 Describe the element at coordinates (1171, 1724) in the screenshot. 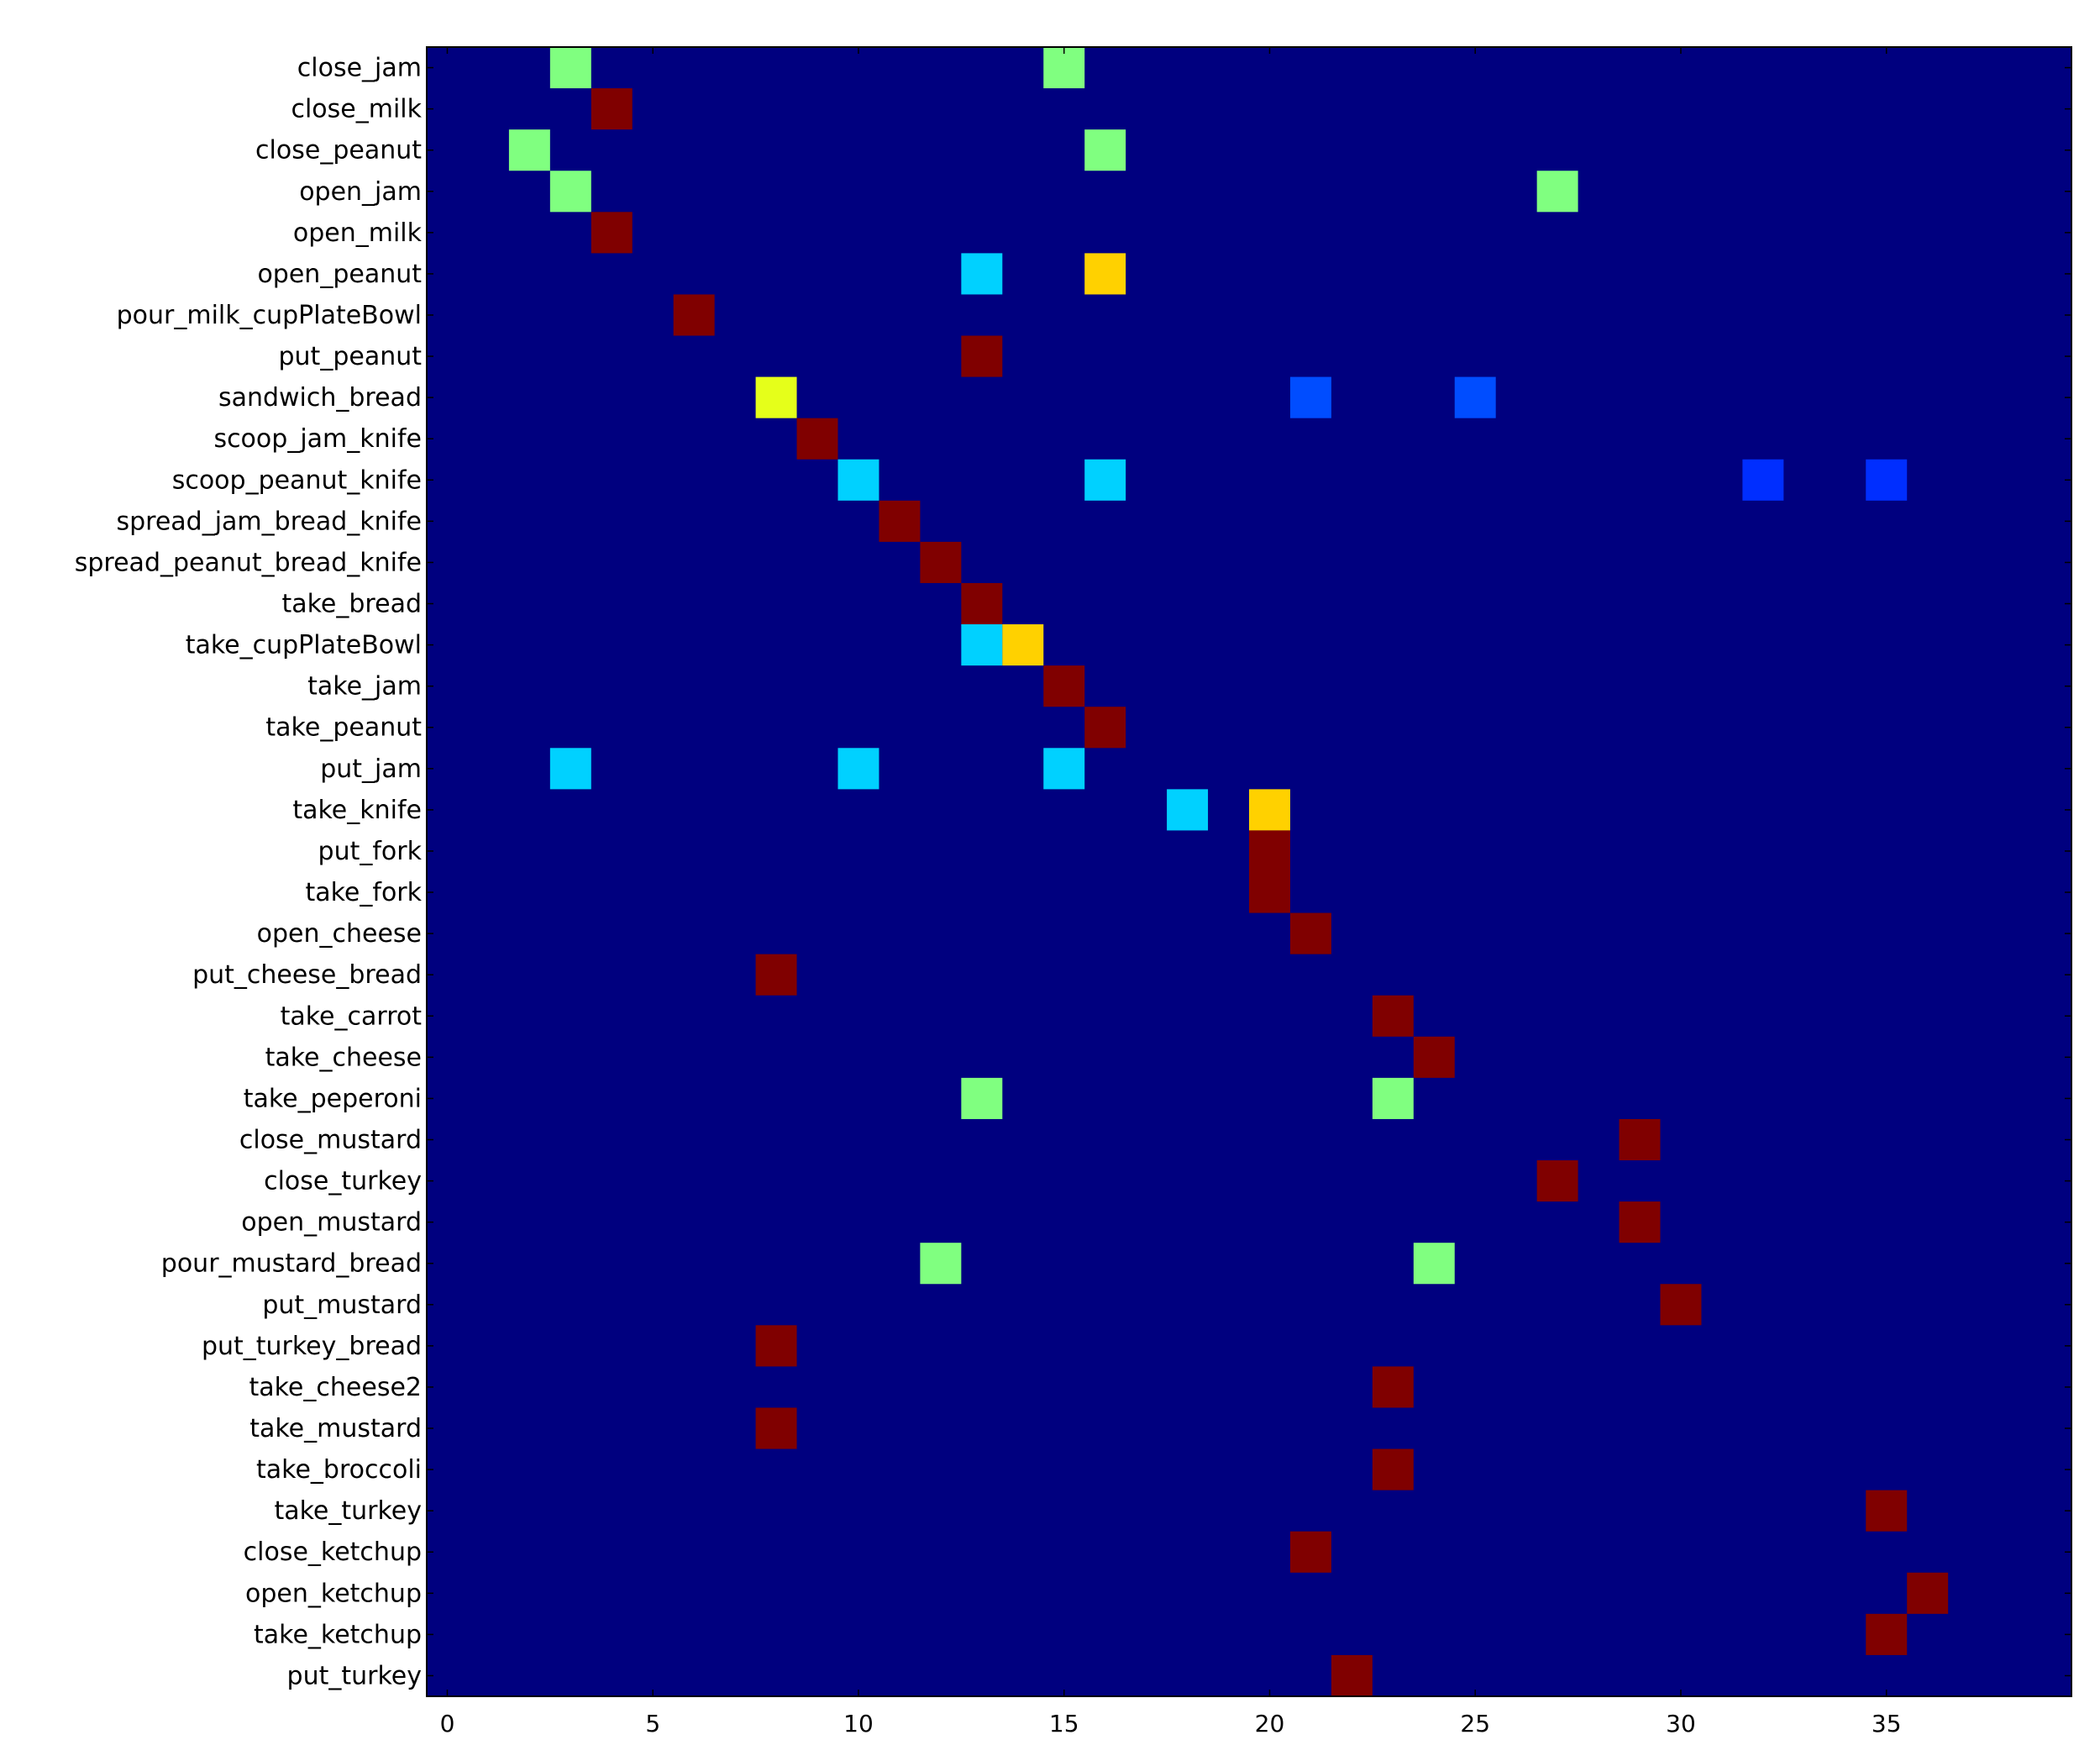

I see `x-axis-labels: 0 5 10 15 20 25 30 35` at that location.